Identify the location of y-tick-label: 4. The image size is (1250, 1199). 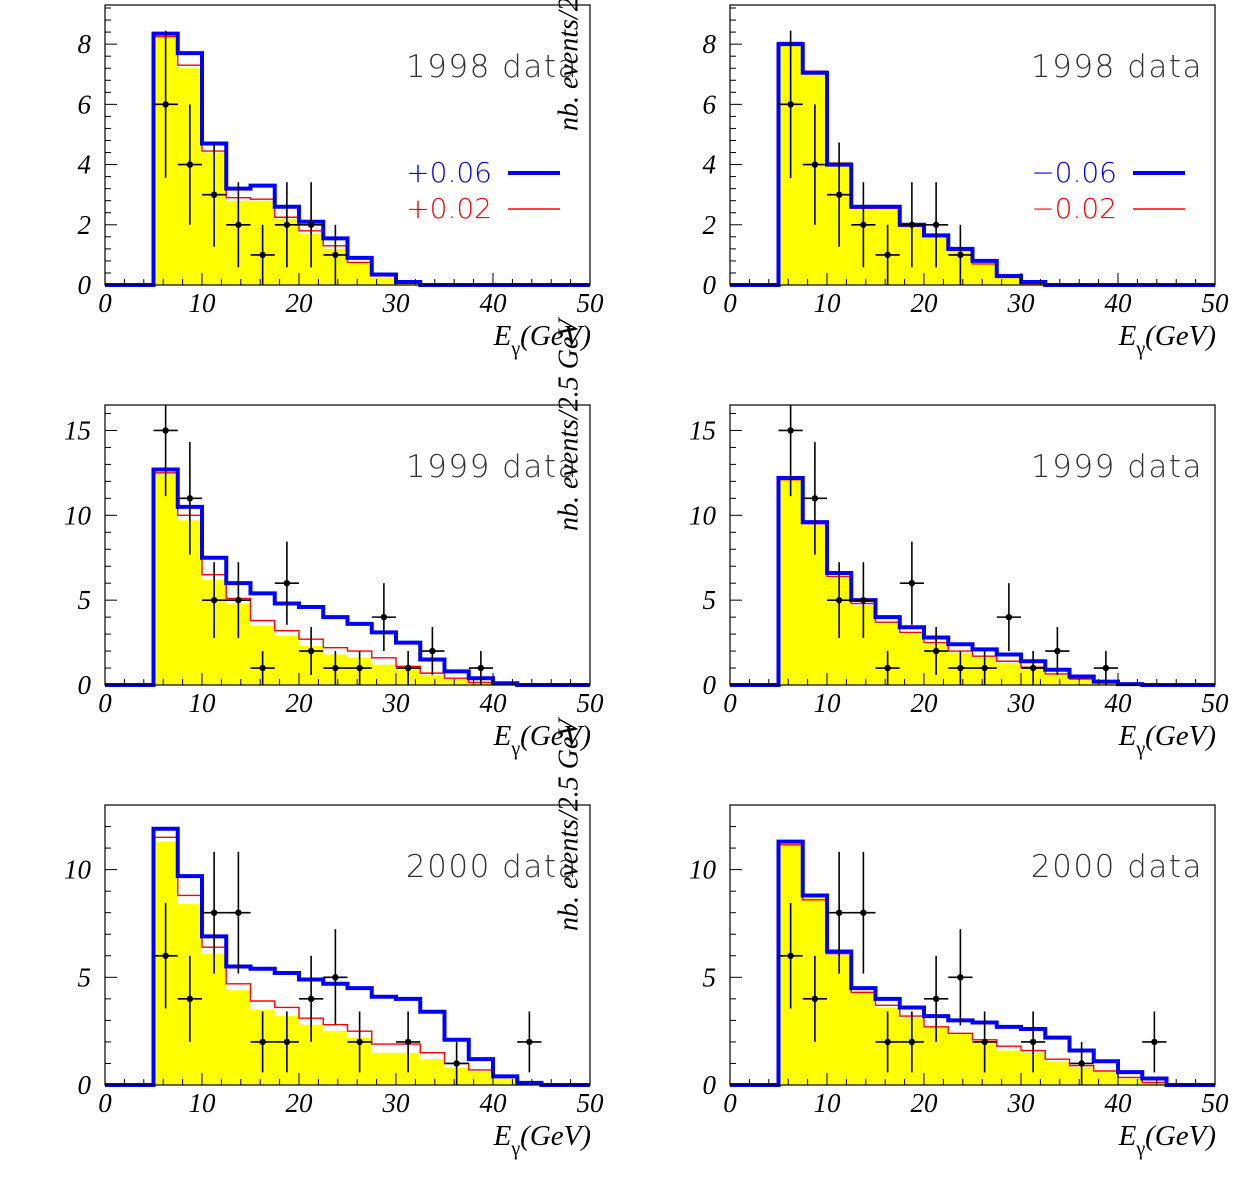
(85, 165).